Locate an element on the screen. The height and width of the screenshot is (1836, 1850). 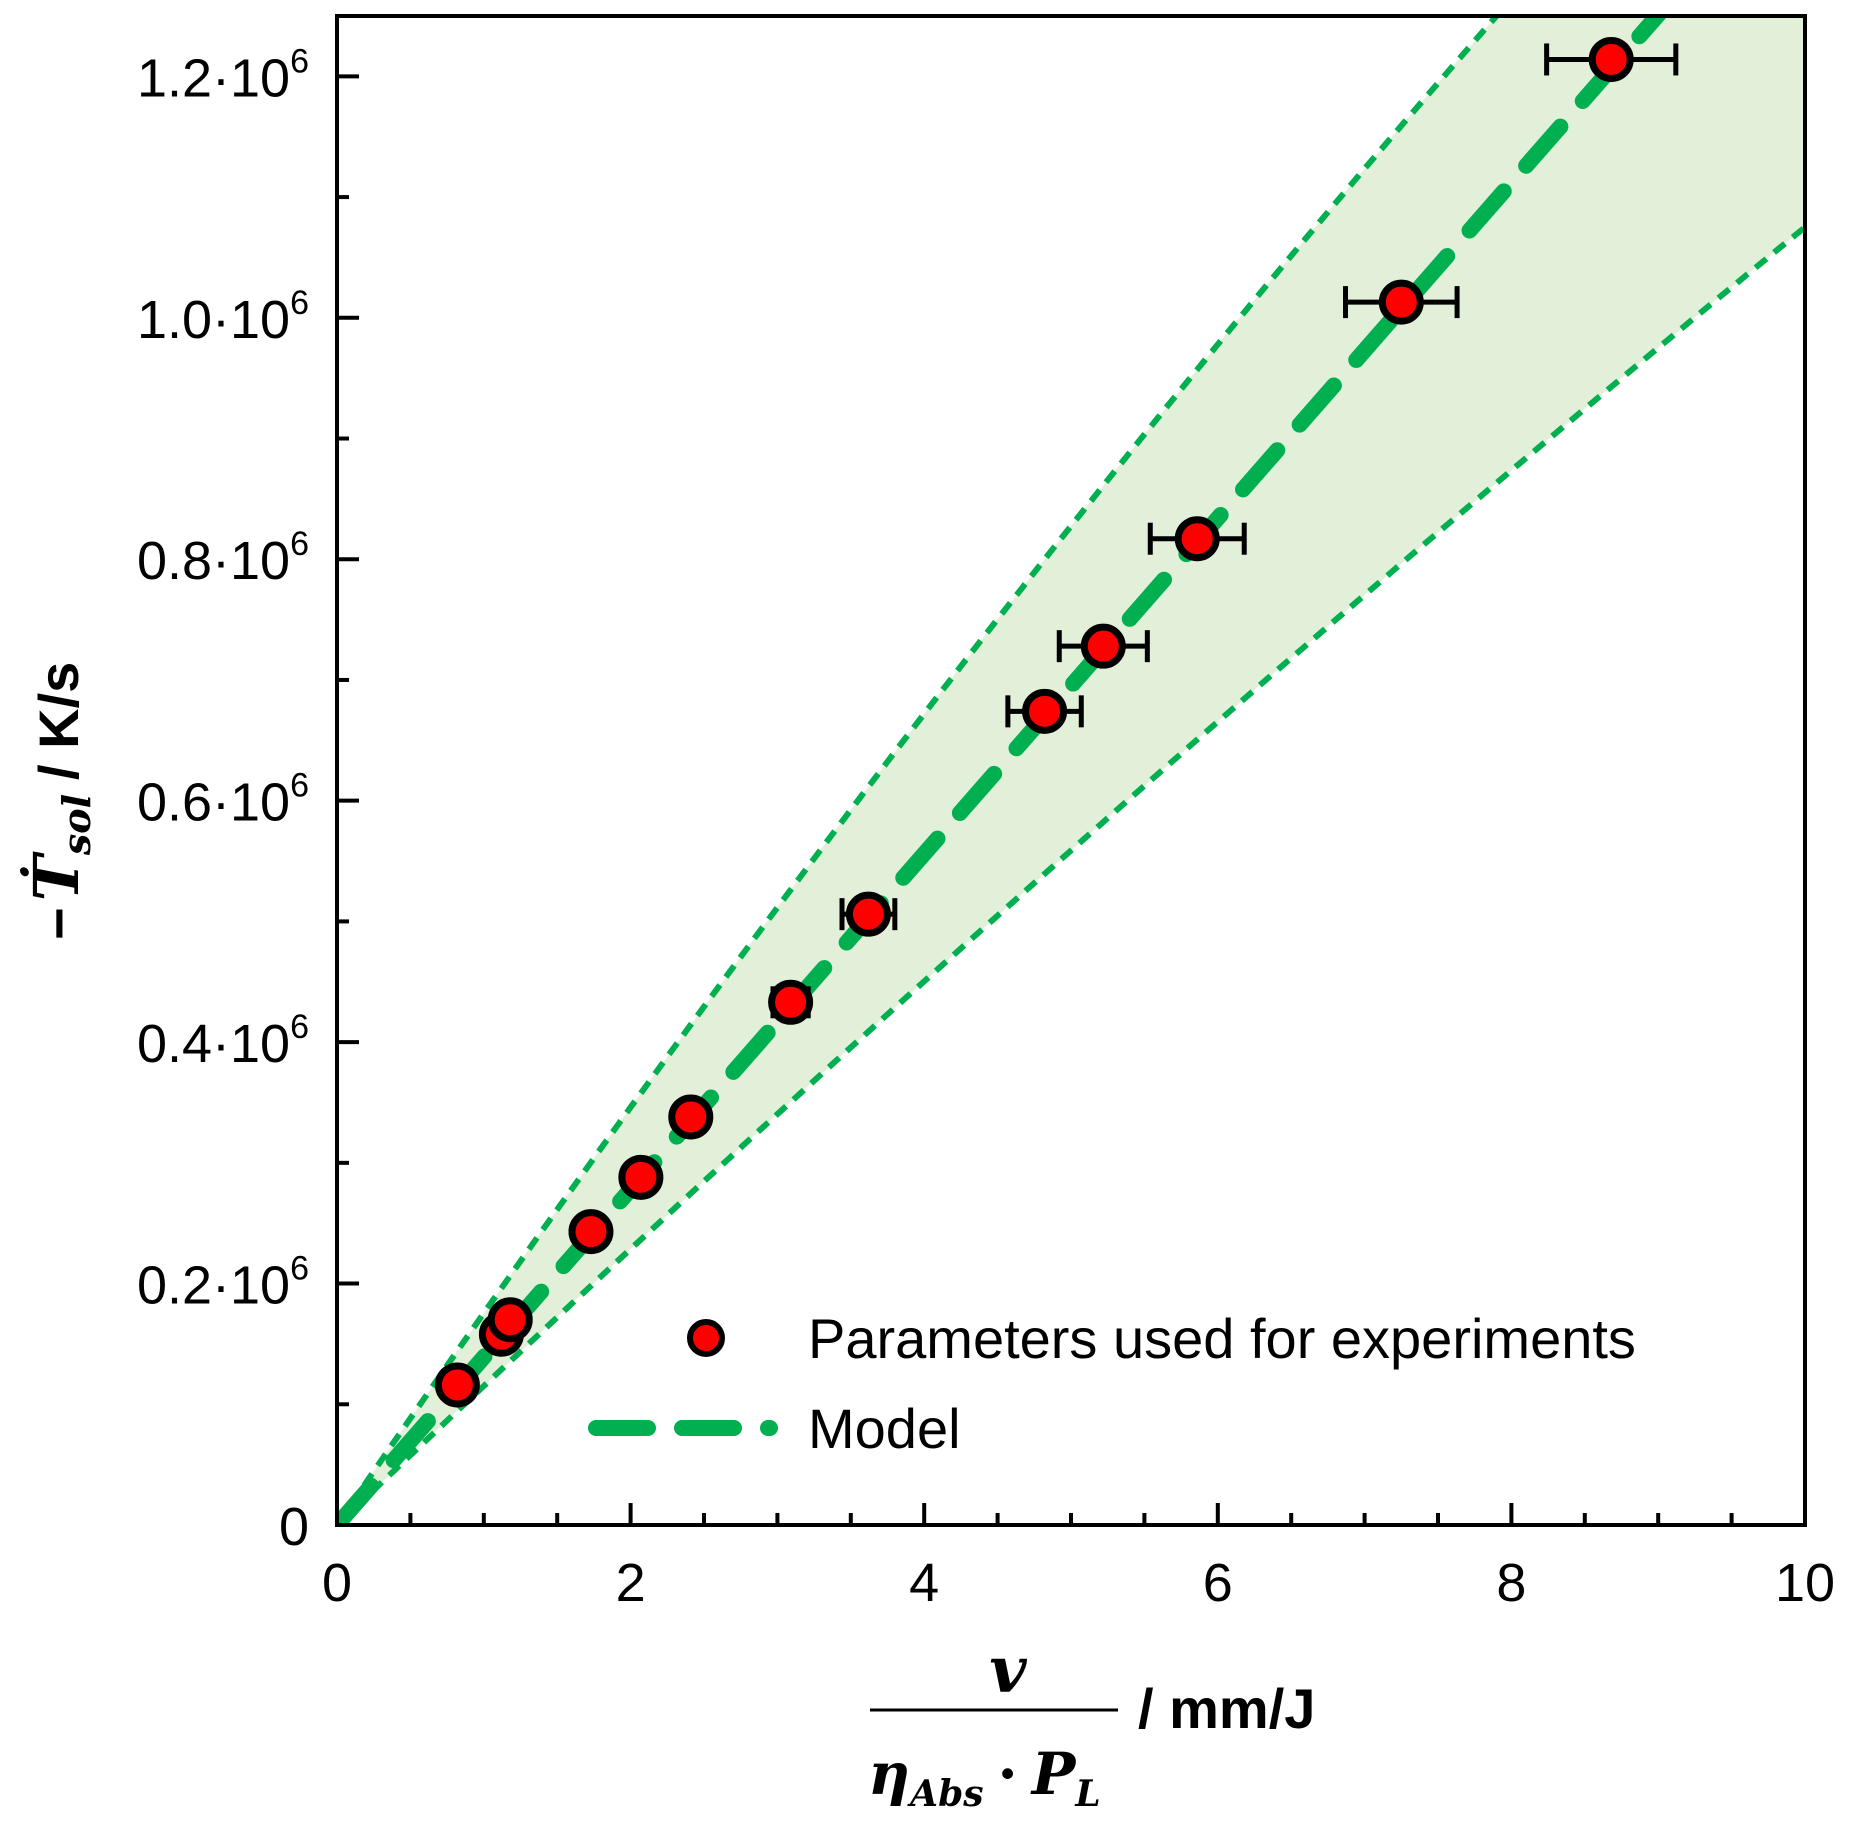
y-tick-label: 0.8·10⁶ is located at coordinates (223, 558).